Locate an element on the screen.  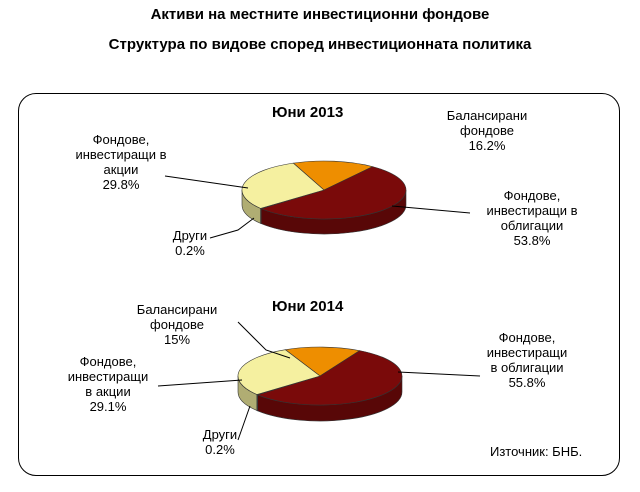
pie-title-2014: Юни 2014 is located at coordinates (308, 306).